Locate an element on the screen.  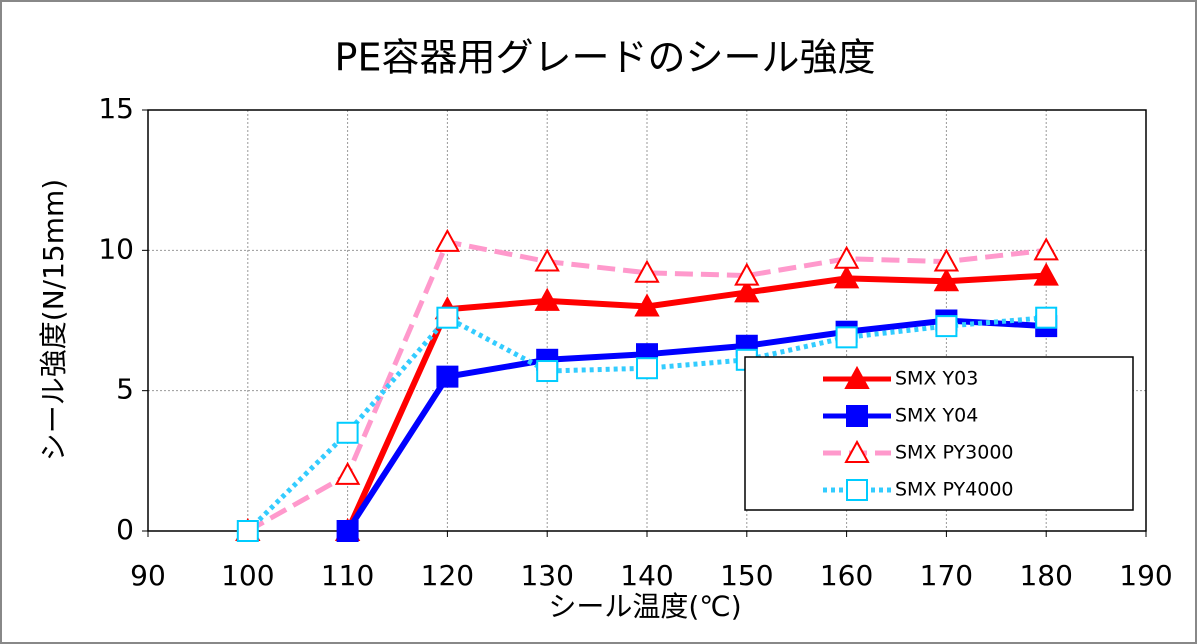
x-tick-label: 160 is located at coordinates (846, 575).